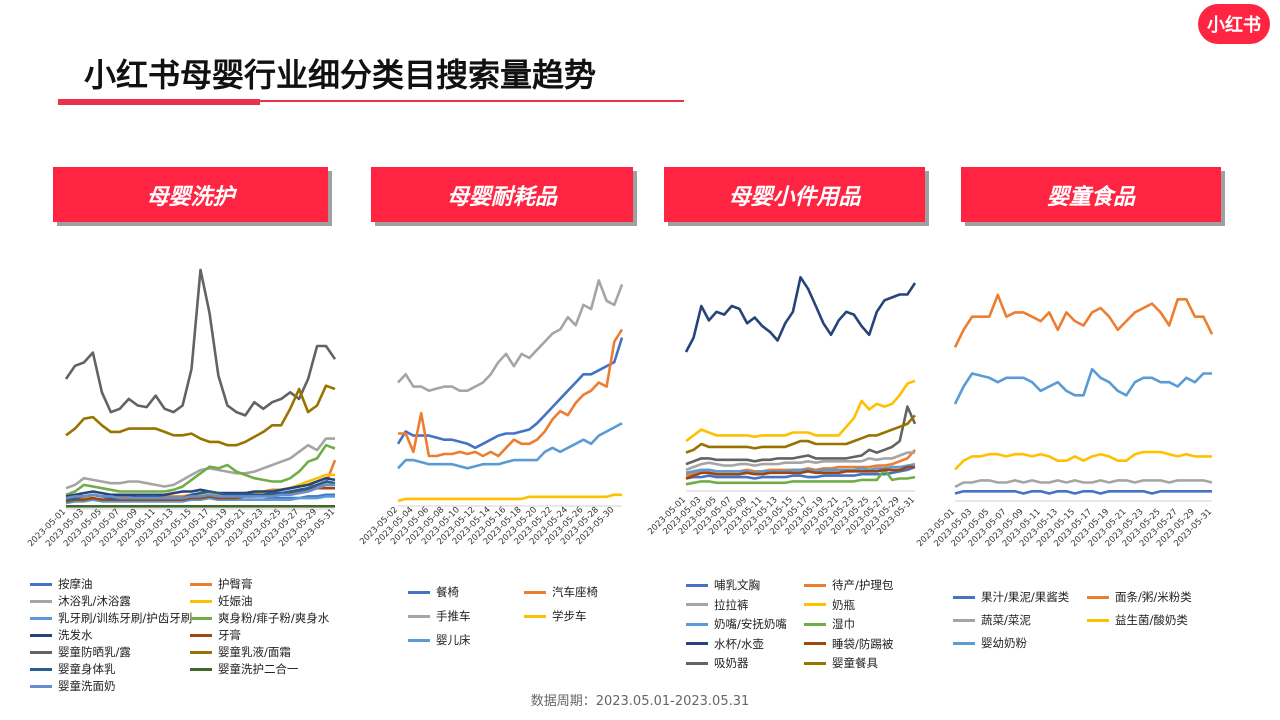  What do you see at coordinates (254, 652) in the screenshot?
I see `legend-label: 婴童乳液/面霜` at bounding box center [254, 652].